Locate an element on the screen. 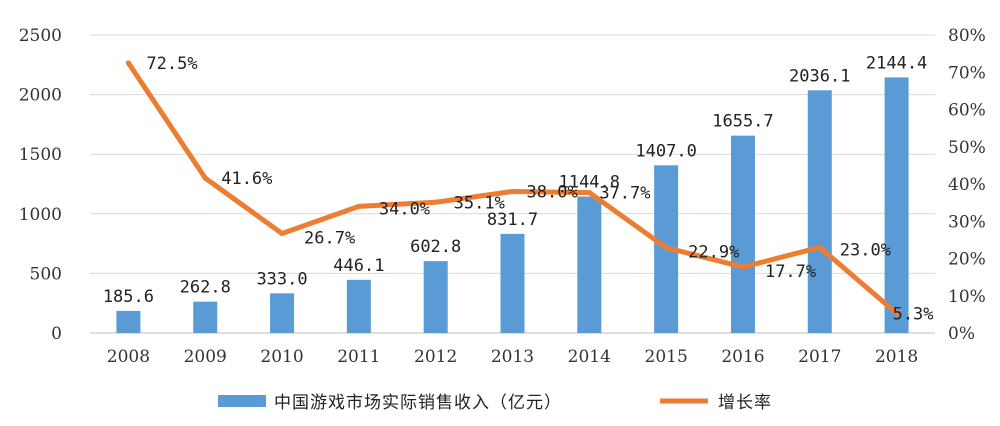 The width and height of the screenshot is (1000, 426). right-axis-tick-label: 80% is located at coordinates (967, 36).